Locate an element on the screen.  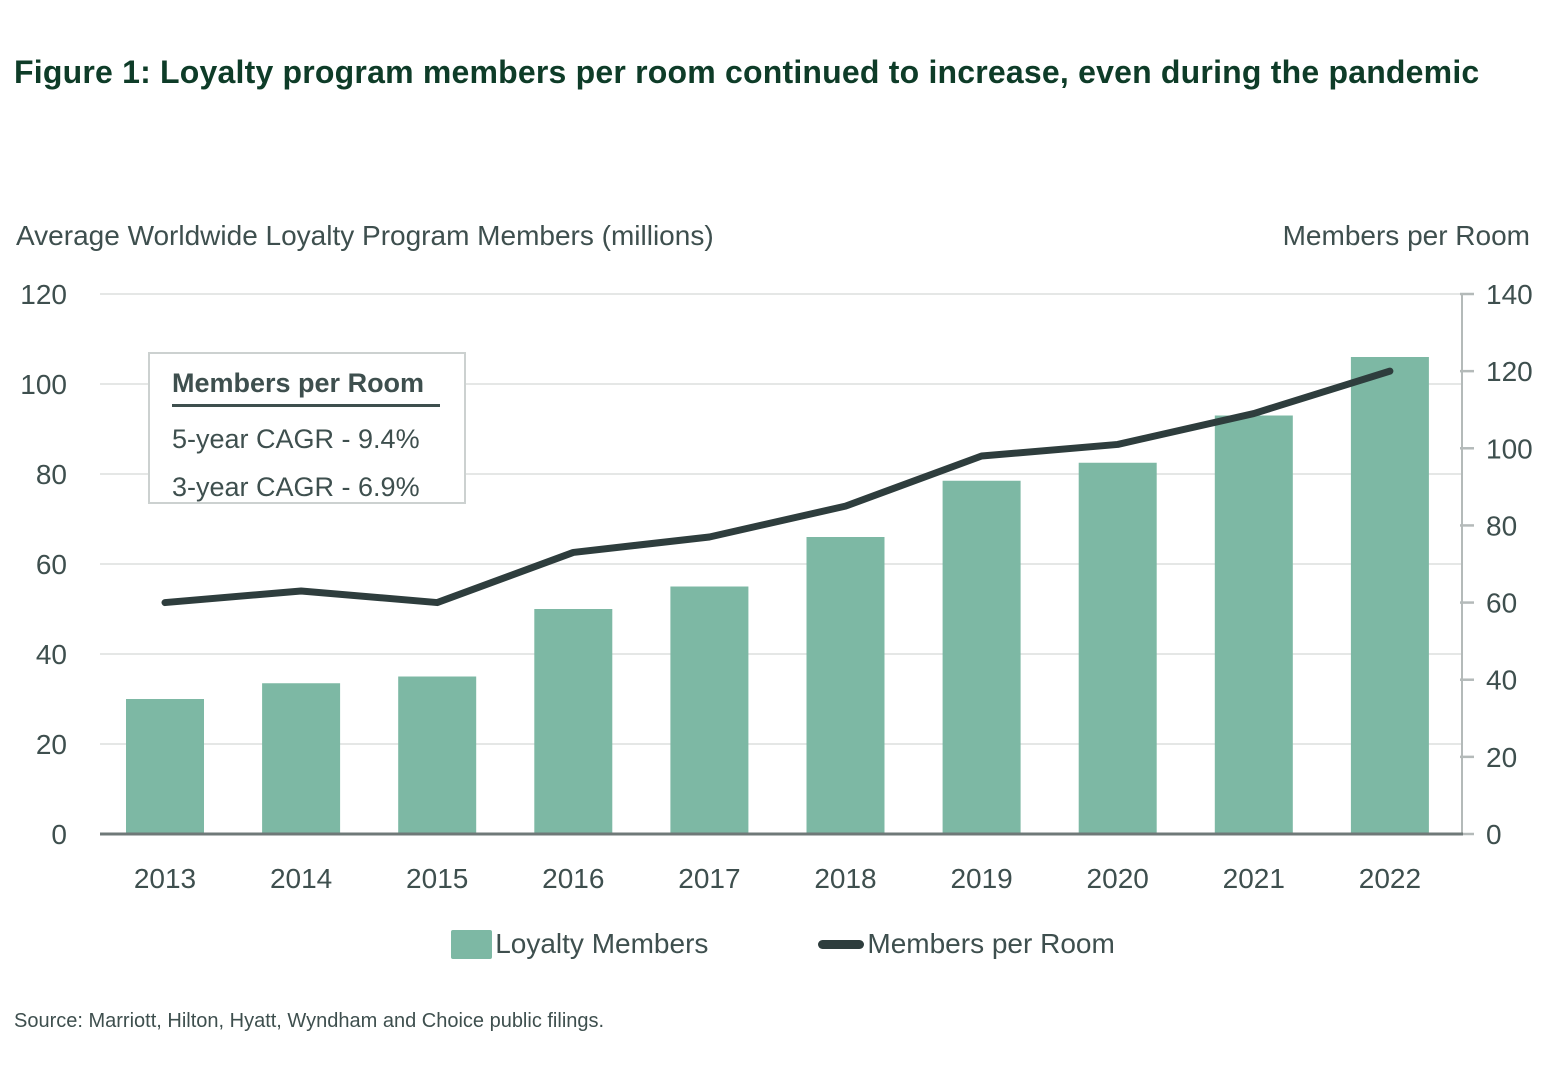
bar-2020 is located at coordinates (1117, 648).